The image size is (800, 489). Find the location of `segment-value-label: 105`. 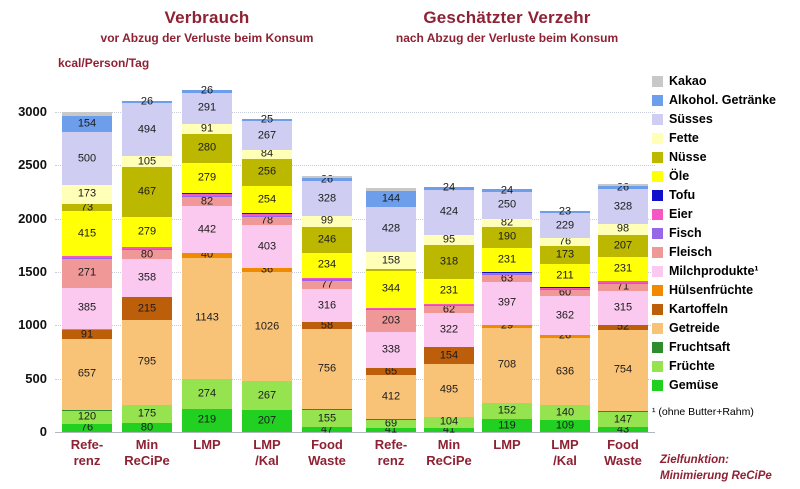

segment-value-label: 105 is located at coordinates (147, 161).